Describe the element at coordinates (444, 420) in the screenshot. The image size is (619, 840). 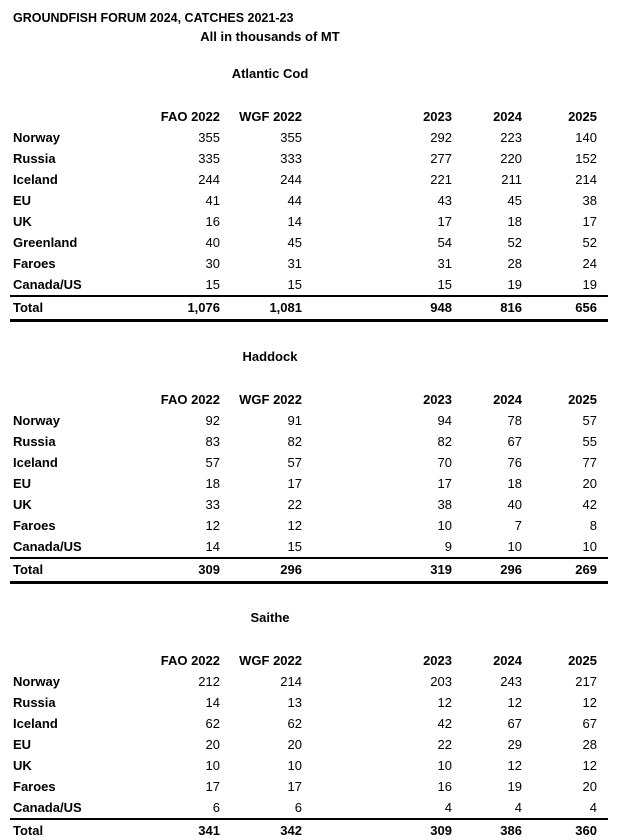
I see `value-cell: 94` at that location.